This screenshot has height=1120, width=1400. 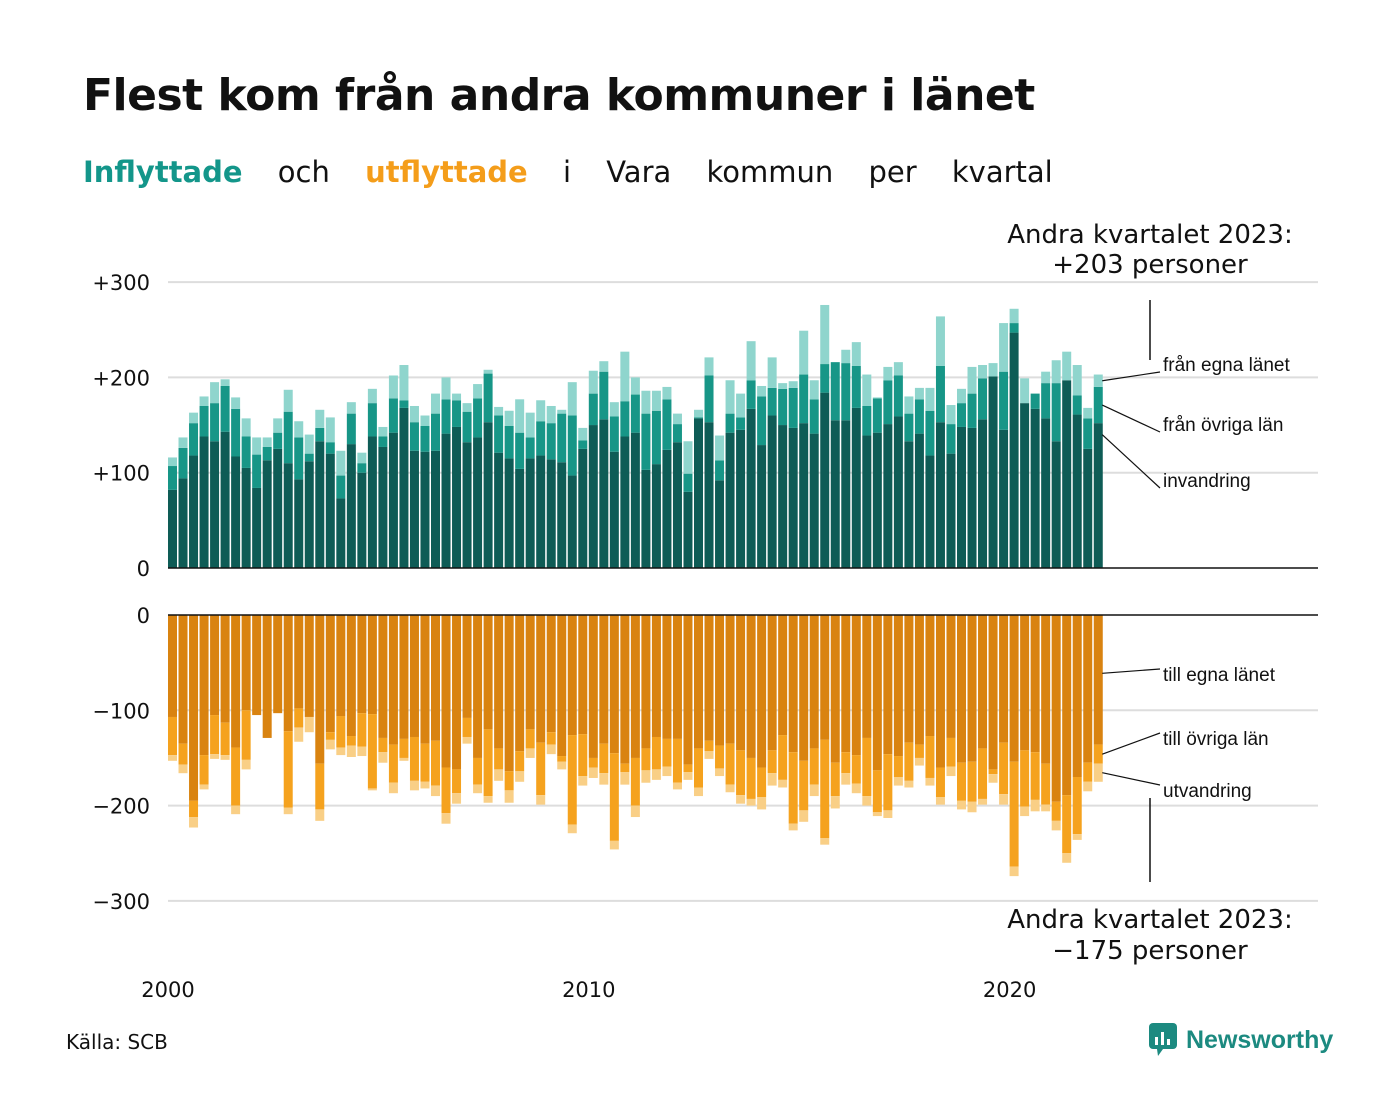 What do you see at coordinates (1260, 1039) in the screenshot?
I see `newsworthy-logo-text: Newsworthy` at bounding box center [1260, 1039].